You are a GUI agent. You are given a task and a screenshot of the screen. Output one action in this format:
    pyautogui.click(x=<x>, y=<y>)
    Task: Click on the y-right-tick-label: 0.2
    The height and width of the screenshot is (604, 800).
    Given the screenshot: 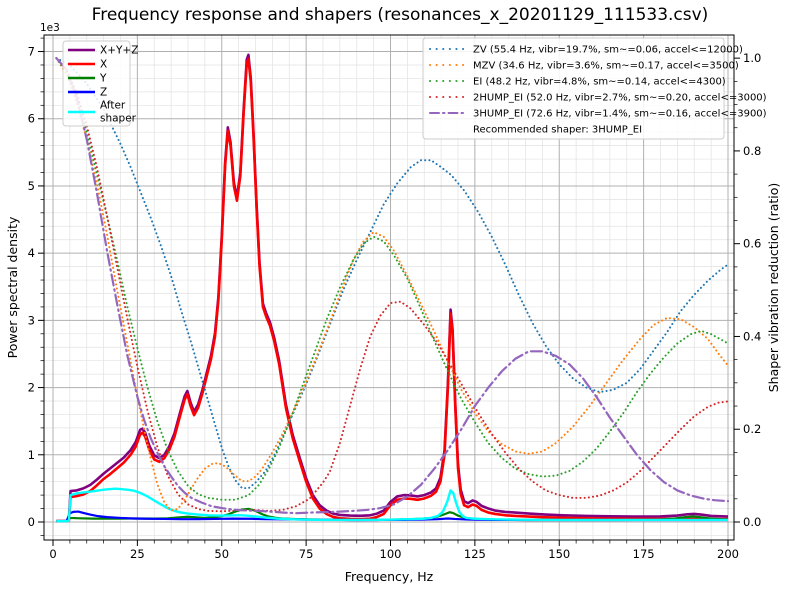 What is the action you would take?
    pyautogui.click(x=752, y=429)
    